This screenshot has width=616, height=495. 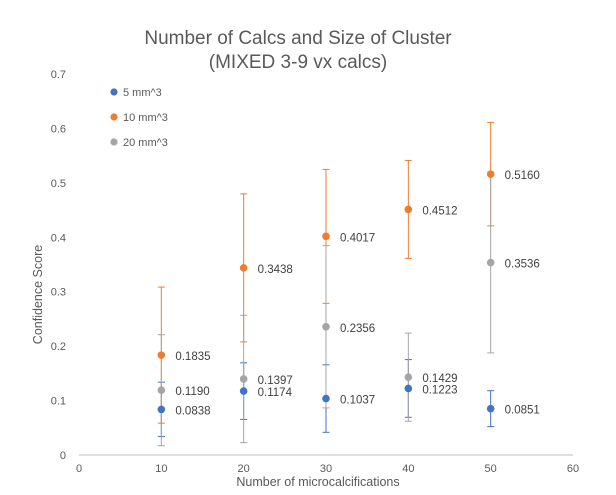 I want to click on y-tick-label: 0.4, so click(x=58, y=238).